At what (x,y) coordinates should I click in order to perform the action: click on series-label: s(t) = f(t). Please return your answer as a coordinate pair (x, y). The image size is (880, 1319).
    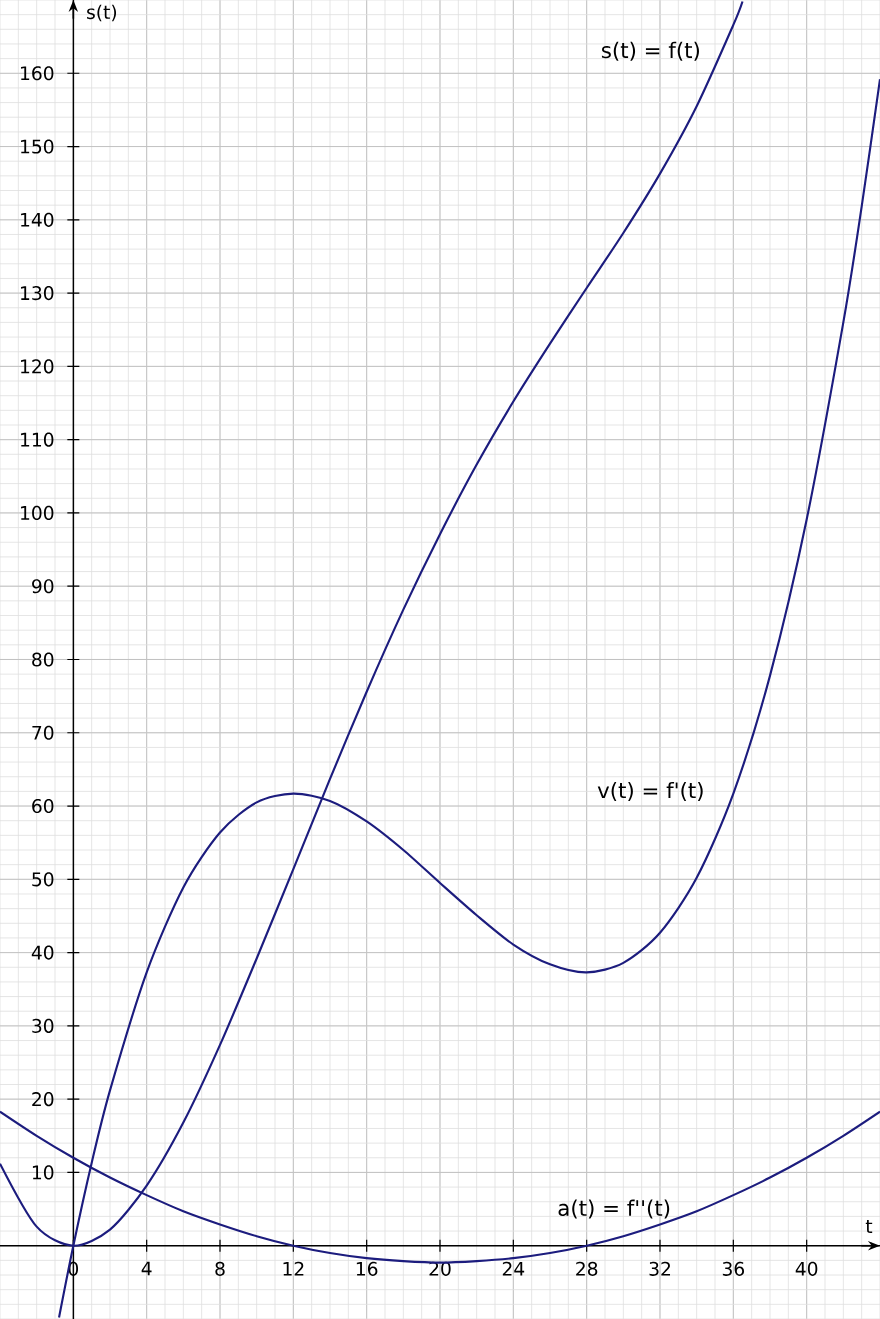
    Looking at the image, I should click on (650, 51).